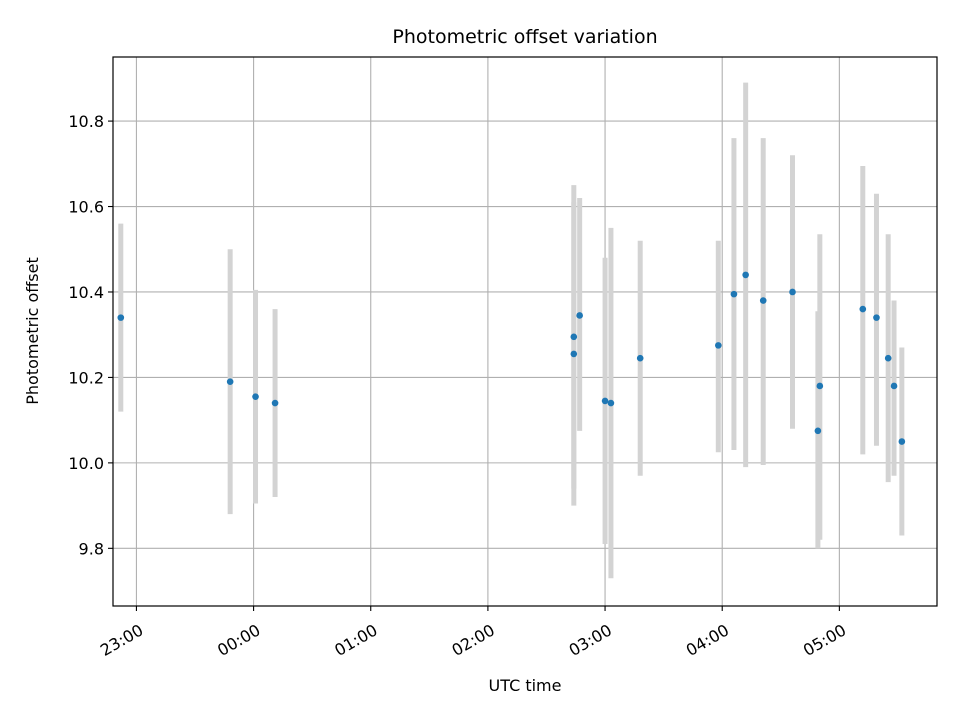 This screenshot has width=960, height=720. What do you see at coordinates (86, 463) in the screenshot?
I see `y-tick-label: 10.0` at bounding box center [86, 463].